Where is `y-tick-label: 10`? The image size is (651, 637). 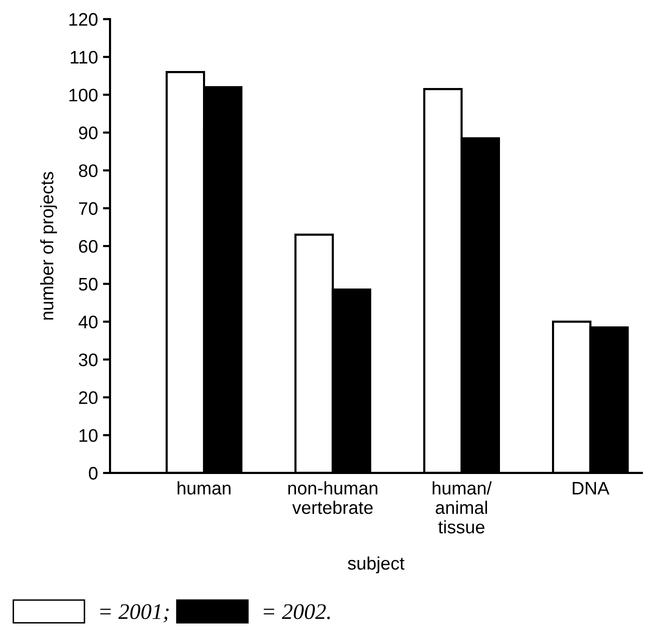 y-tick-label: 10 is located at coordinates (89, 435).